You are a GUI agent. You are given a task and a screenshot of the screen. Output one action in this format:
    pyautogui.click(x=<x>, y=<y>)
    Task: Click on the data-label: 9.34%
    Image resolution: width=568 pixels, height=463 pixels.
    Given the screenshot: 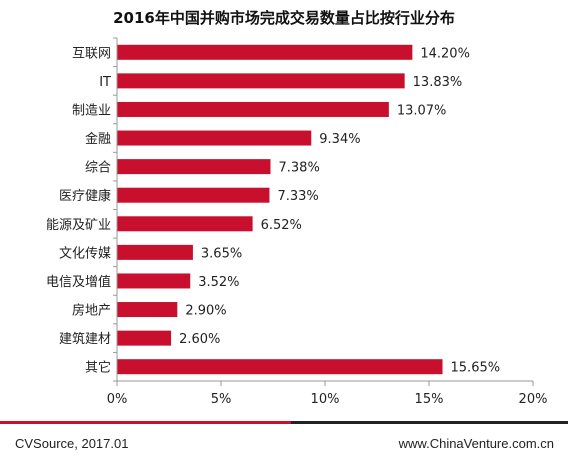 What is the action you would take?
    pyautogui.click(x=339, y=139)
    